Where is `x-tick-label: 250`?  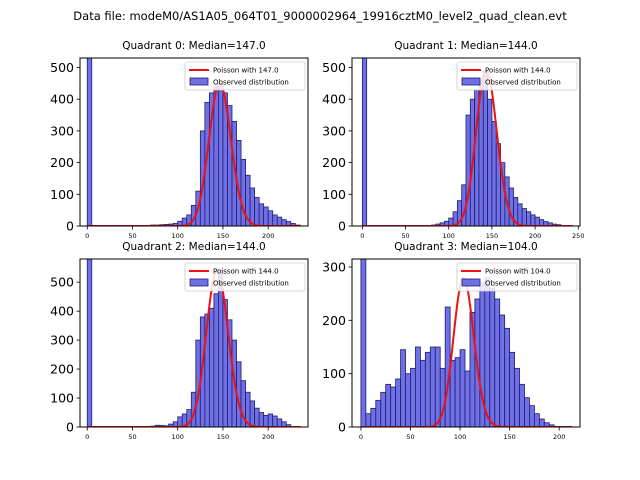
x-tick-label: 250 is located at coordinates (578, 236).